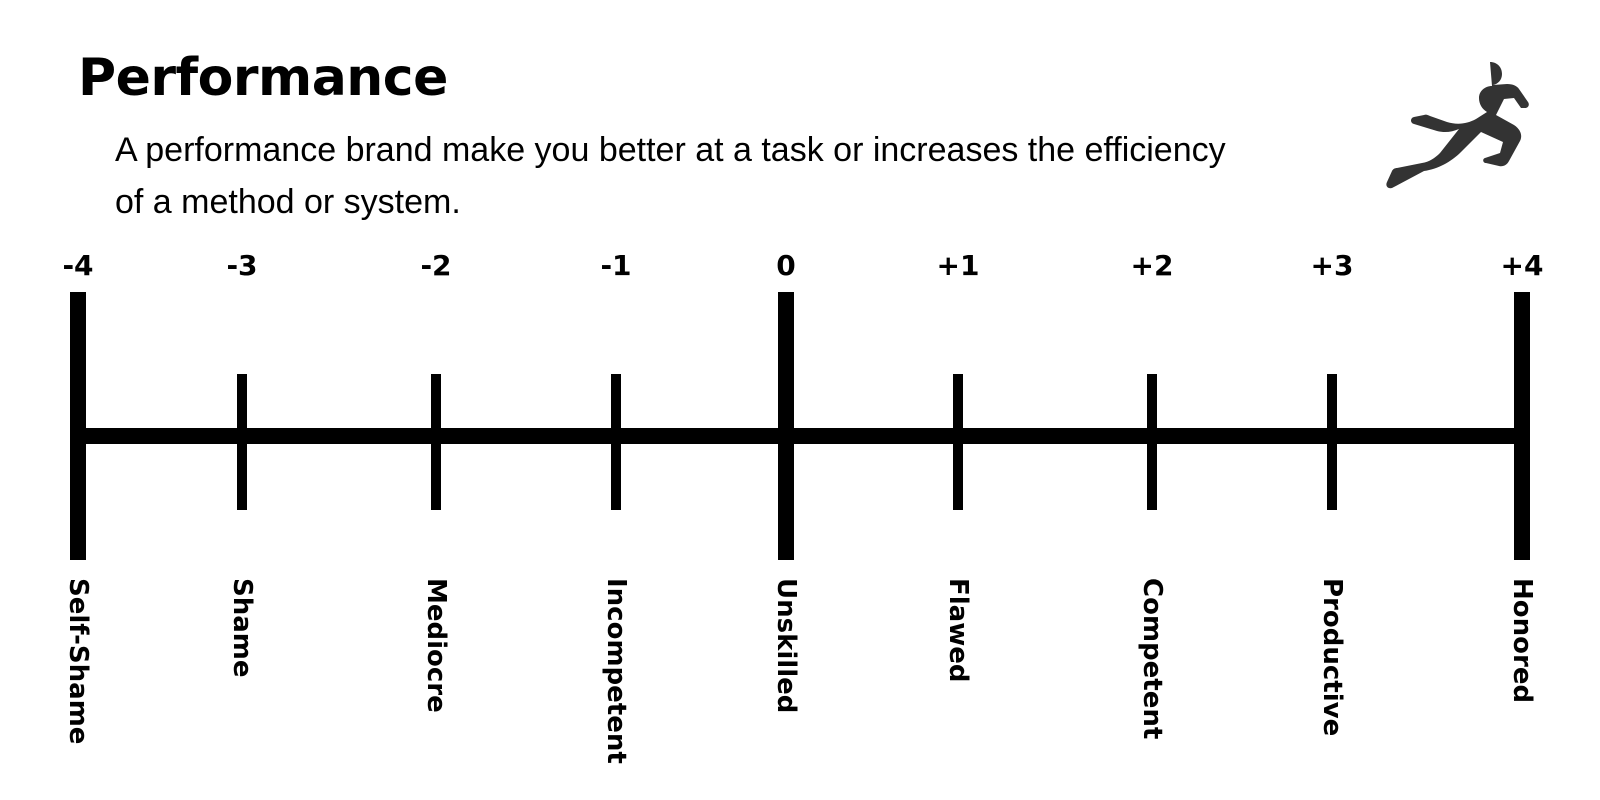 This screenshot has width=1600, height=800. Describe the element at coordinates (802, 436) in the screenshot. I see `scale-axis-line` at that location.